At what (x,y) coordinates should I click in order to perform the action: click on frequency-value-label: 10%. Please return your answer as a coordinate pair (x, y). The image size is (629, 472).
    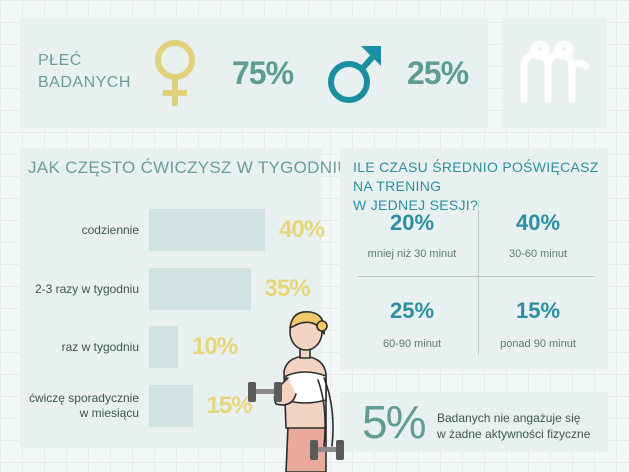
    Looking at the image, I should click on (215, 346).